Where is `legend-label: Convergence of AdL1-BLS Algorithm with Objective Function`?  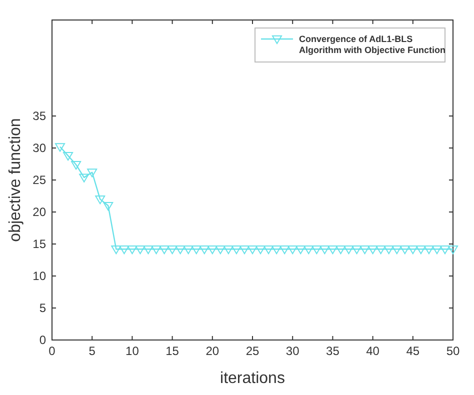 legend-label: Convergence of AdL1-BLS Algorithm with Objective Function is located at coordinates (372, 44).